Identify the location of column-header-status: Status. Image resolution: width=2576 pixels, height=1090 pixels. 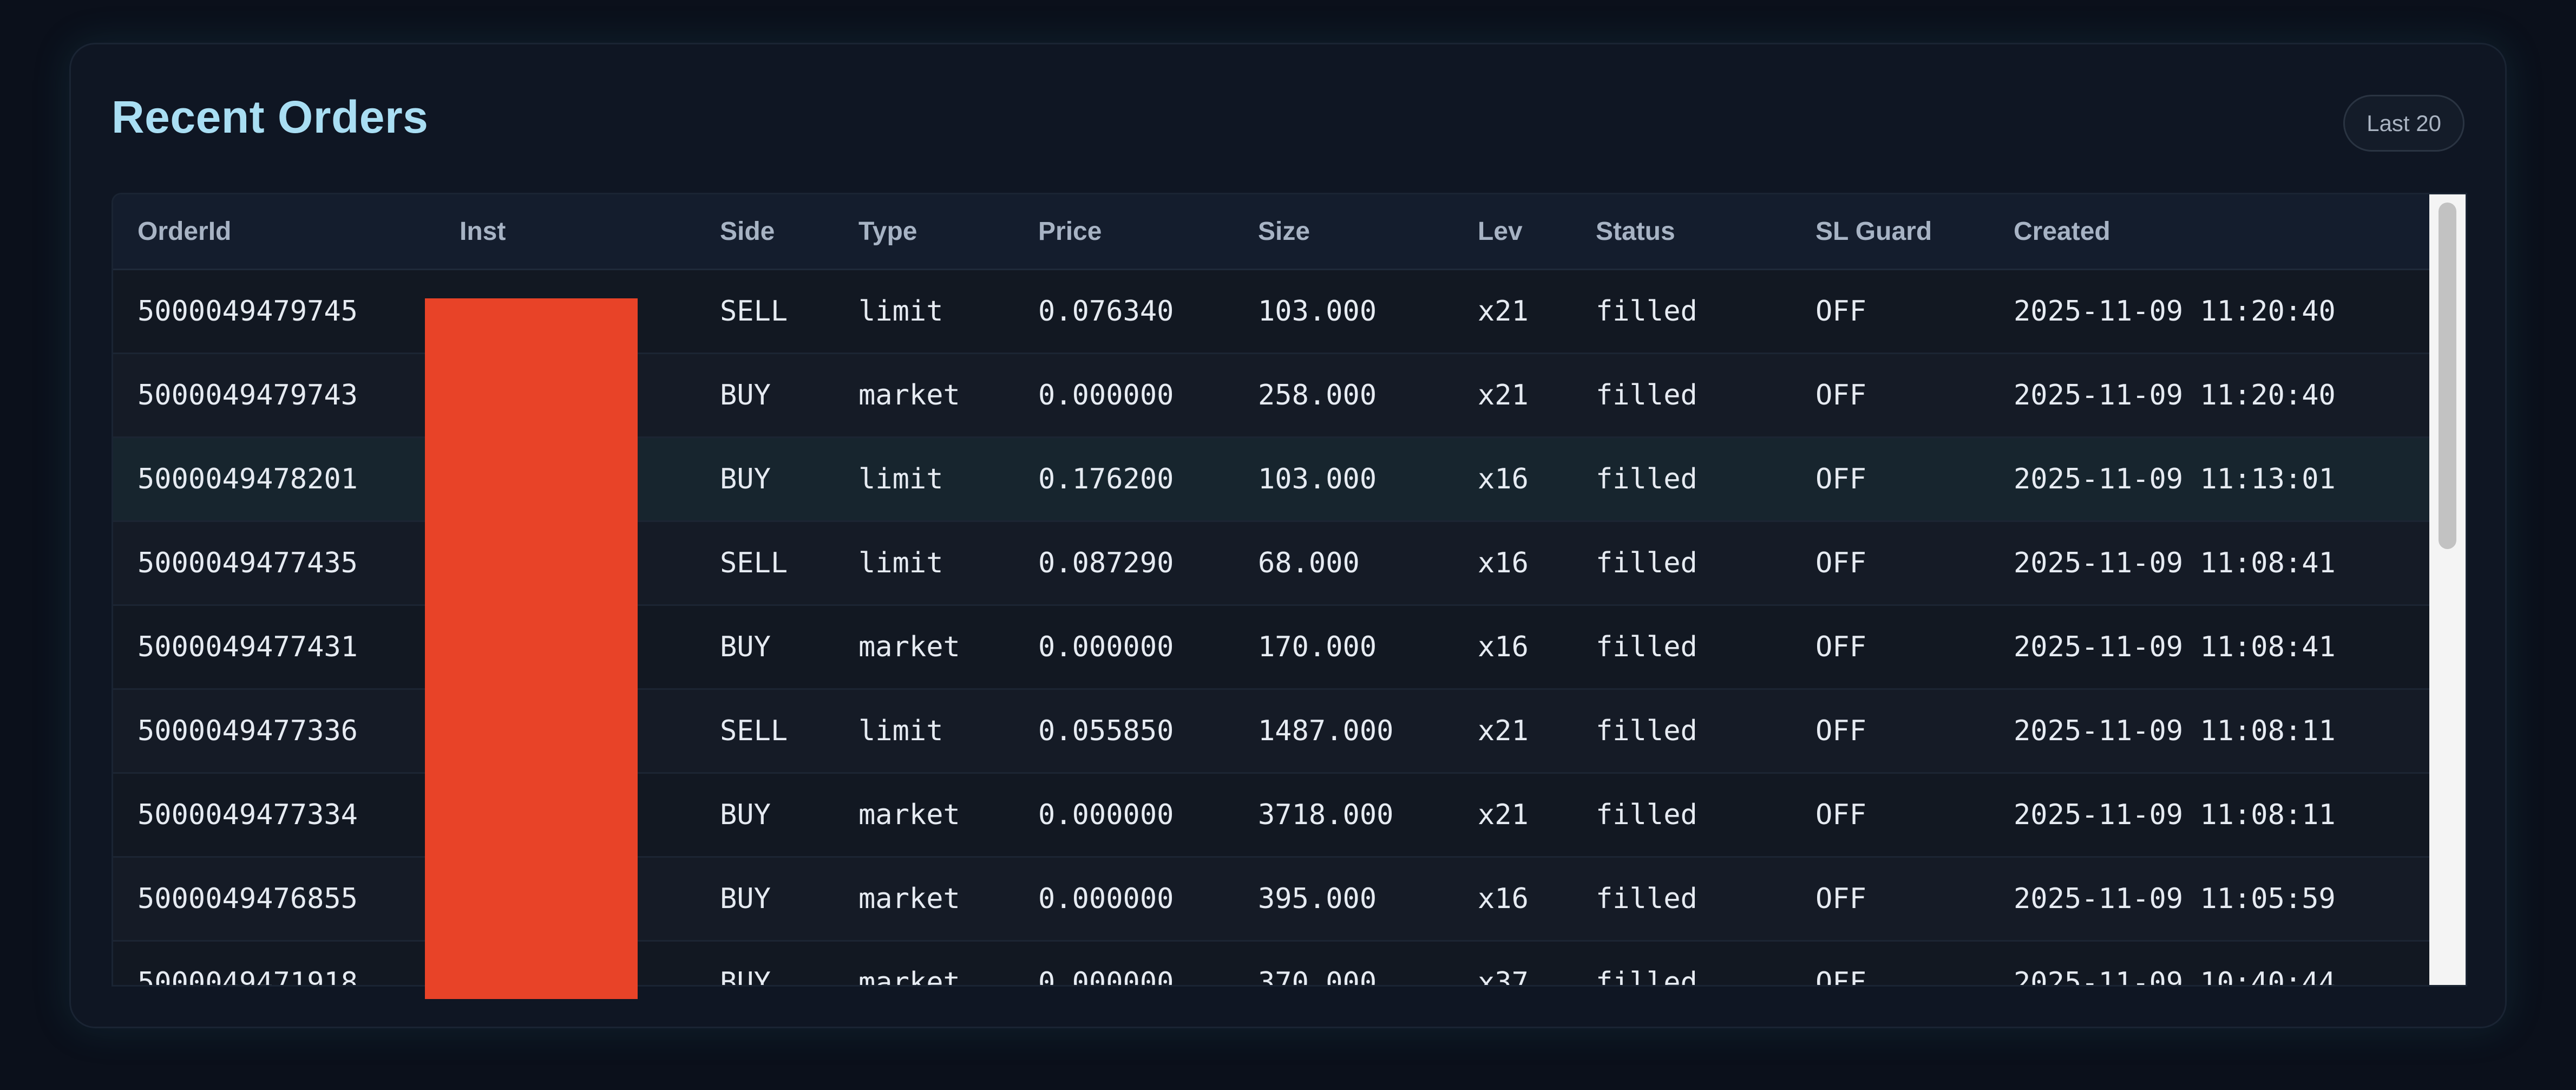
(1681, 232).